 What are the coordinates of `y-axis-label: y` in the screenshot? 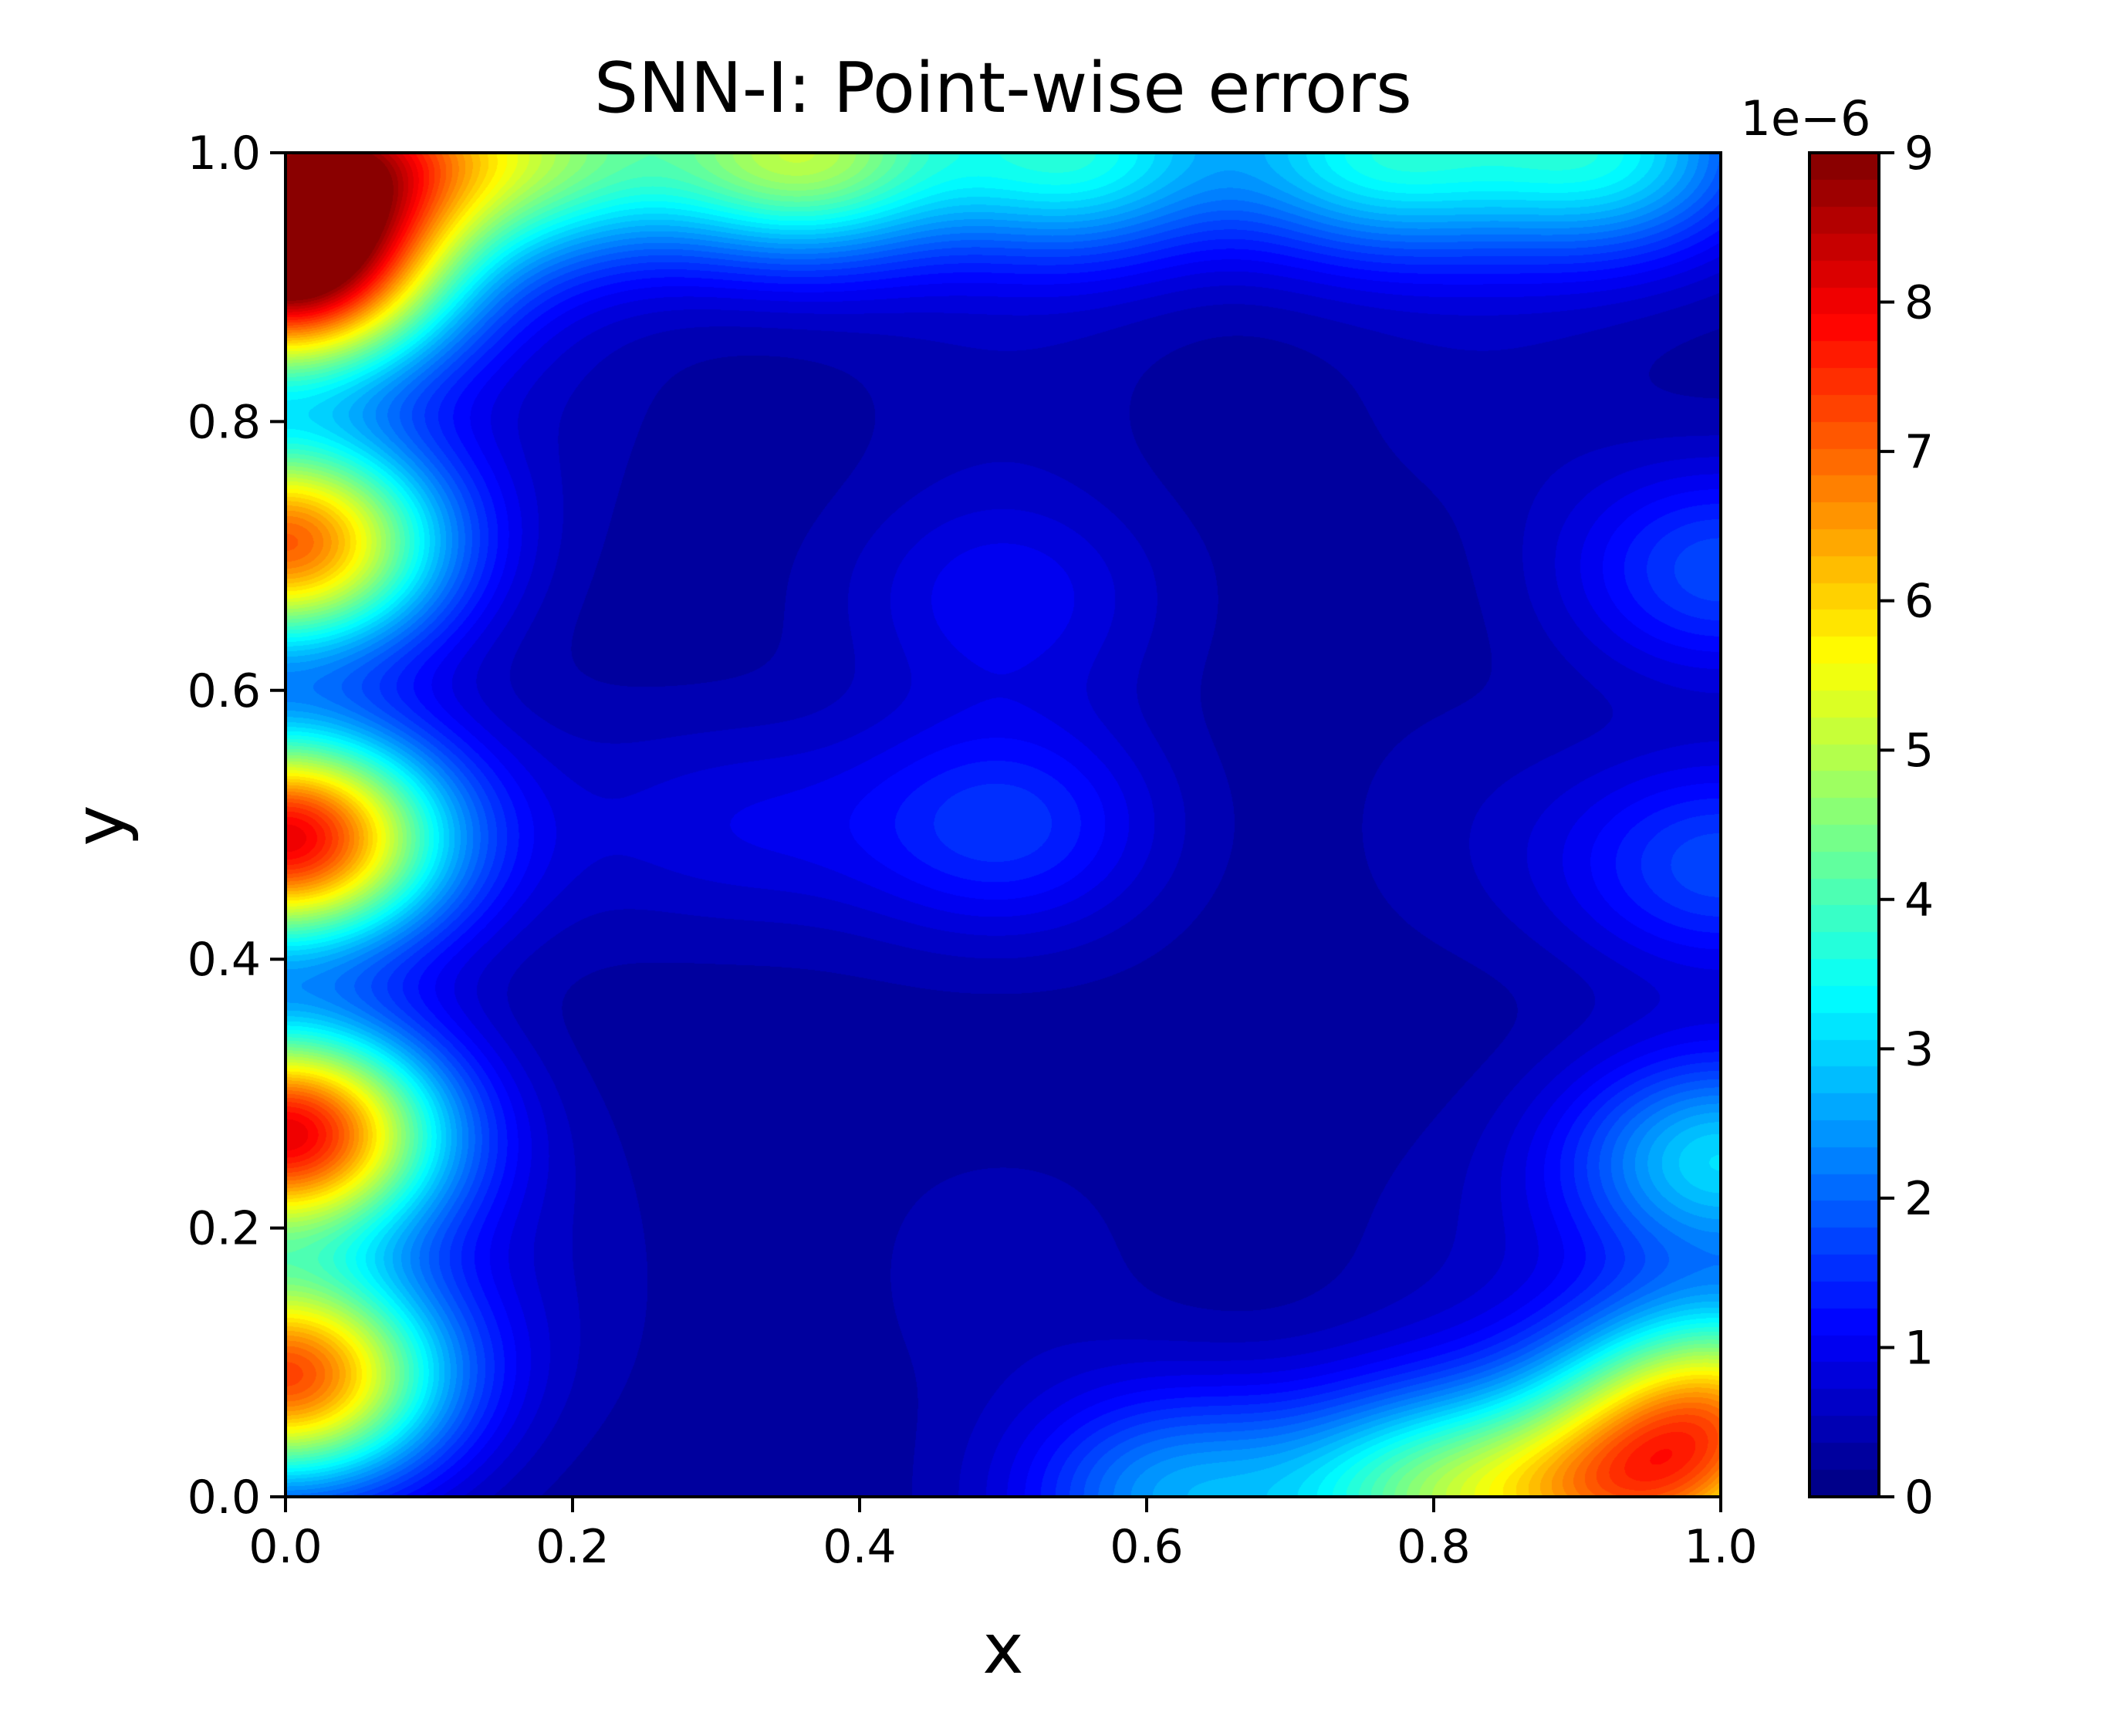 It's located at (100, 825).